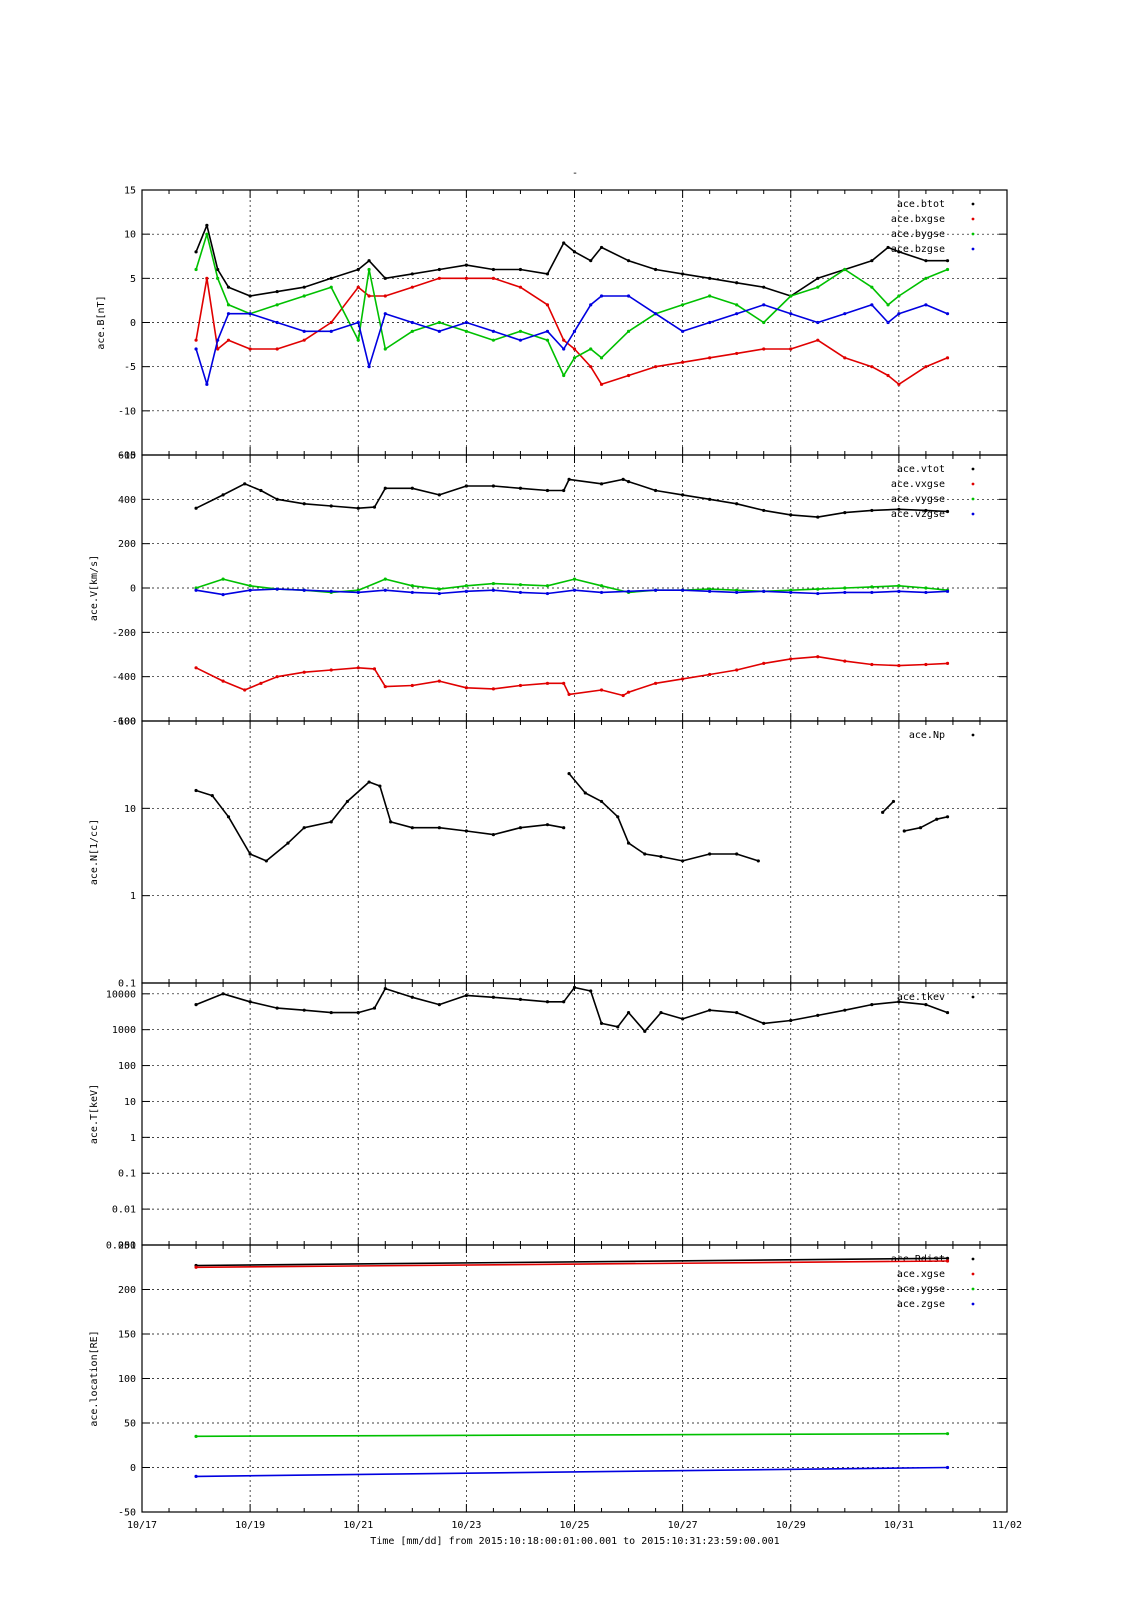  I want to click on x-tick-label: 10/31, so click(899, 1525).